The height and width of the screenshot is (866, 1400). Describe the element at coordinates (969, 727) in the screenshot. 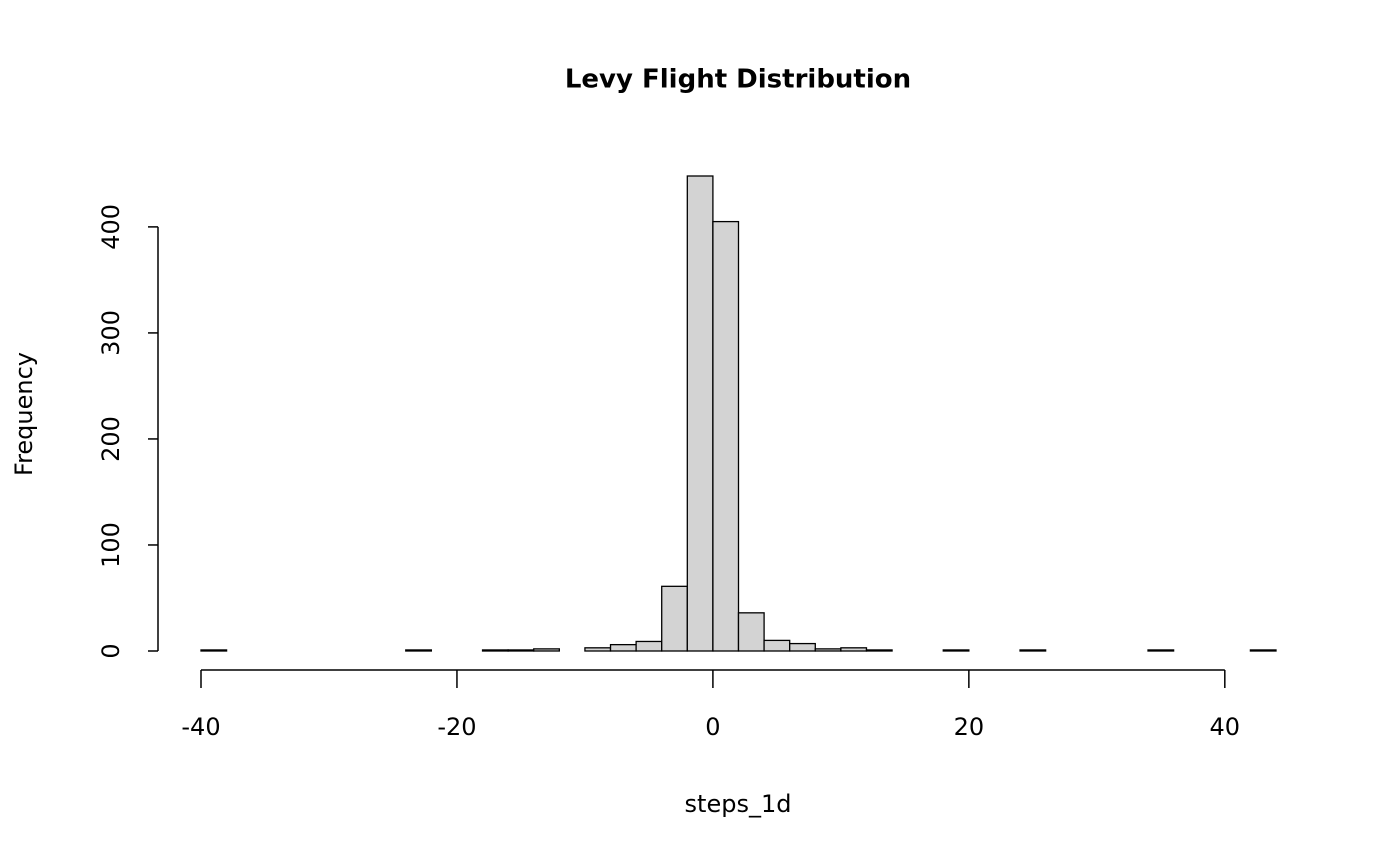

I see `x-tick-label: 20` at that location.